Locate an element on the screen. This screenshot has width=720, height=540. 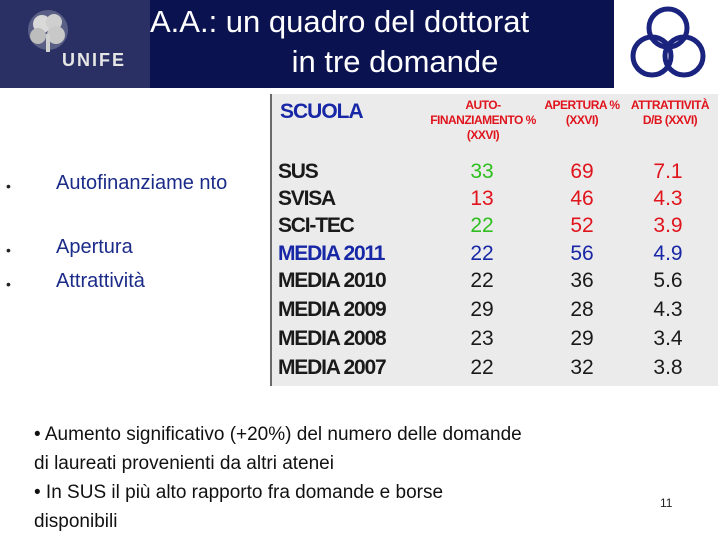
cell-apertura: 32 is located at coordinates (582, 367).